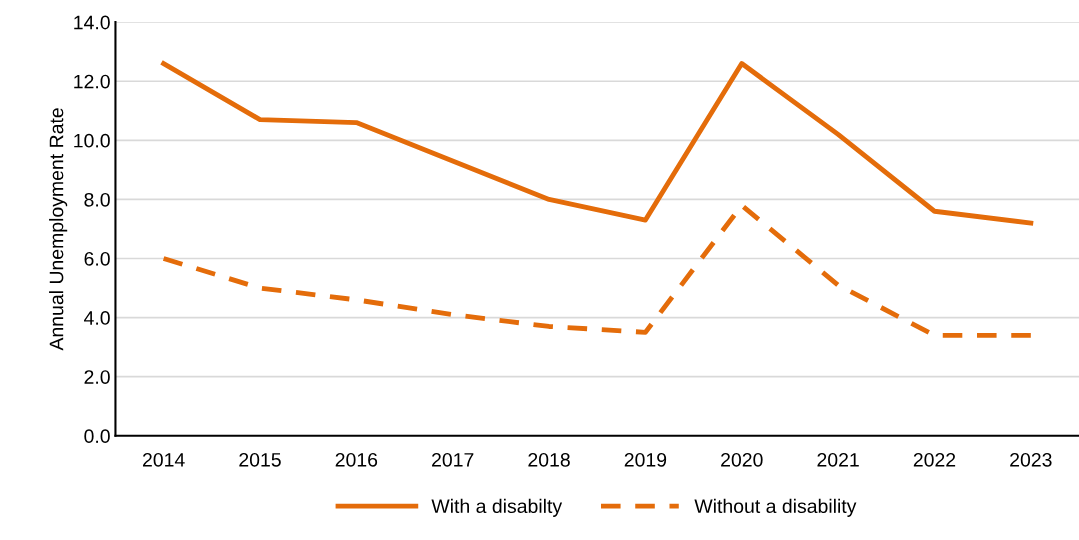  Describe the element at coordinates (92, 140) in the screenshot. I see `y-tick-label: 10.0` at that location.